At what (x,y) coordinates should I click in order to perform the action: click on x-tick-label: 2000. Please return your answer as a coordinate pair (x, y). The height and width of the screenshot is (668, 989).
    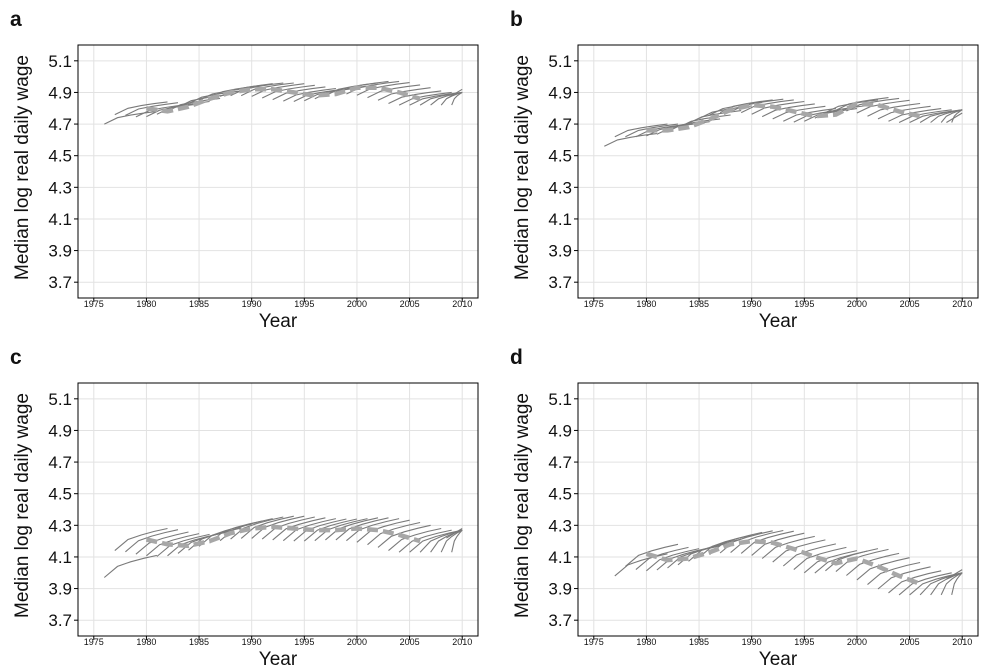
    Looking at the image, I should click on (357, 642).